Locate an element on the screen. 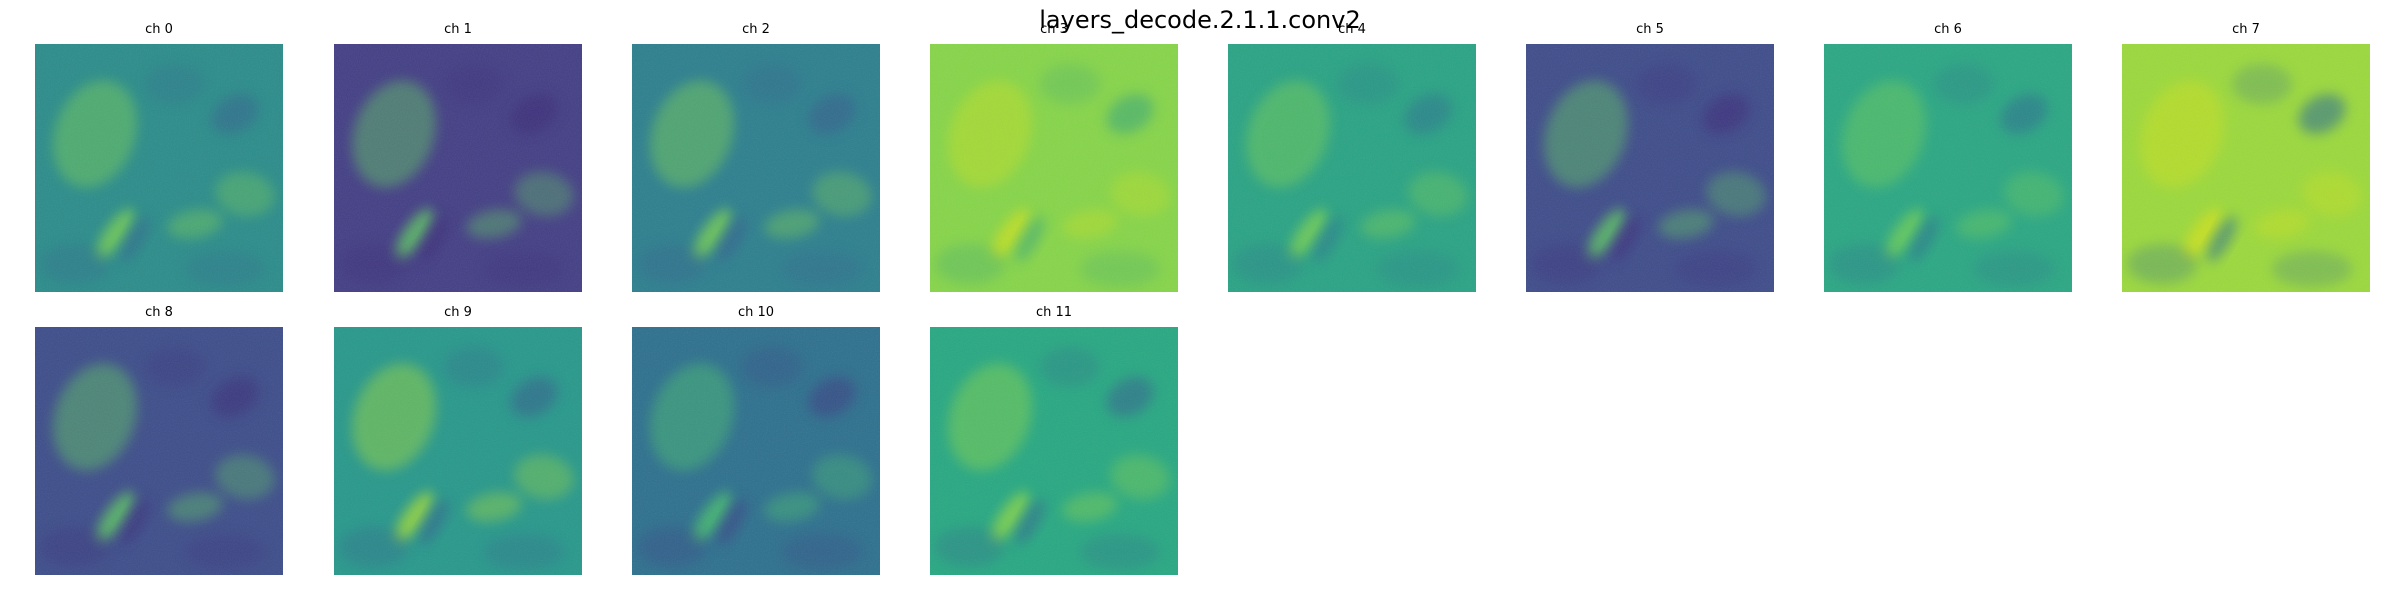  channel-title: ch 6 is located at coordinates (1948, 29).